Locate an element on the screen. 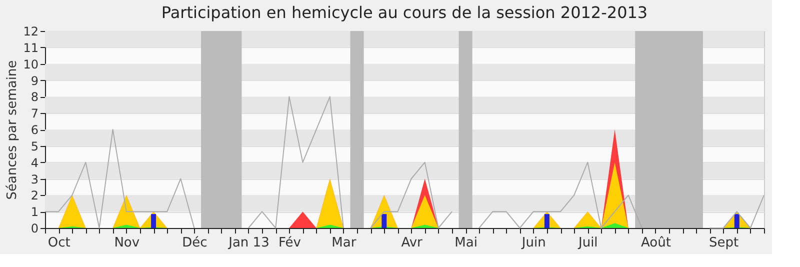  y-tick-label: 10 is located at coordinates (30, 64).